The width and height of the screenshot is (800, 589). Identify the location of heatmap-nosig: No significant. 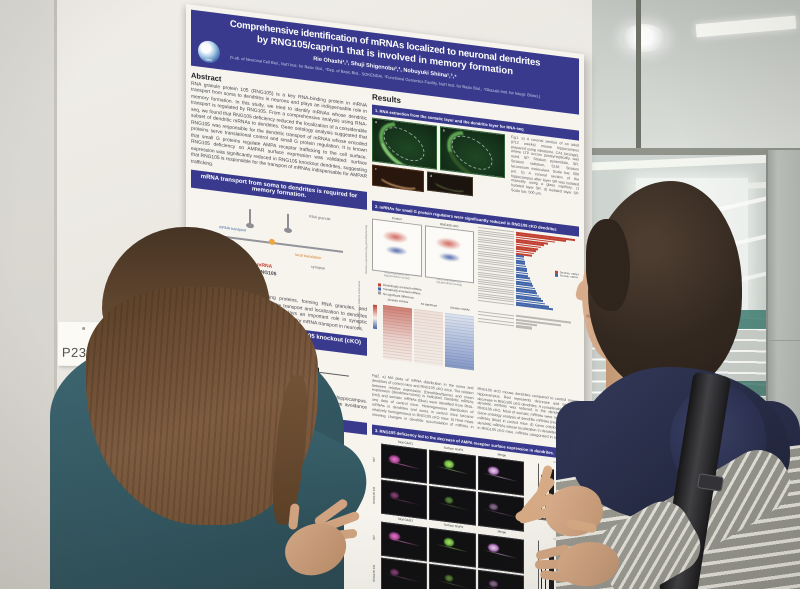
(428, 336).